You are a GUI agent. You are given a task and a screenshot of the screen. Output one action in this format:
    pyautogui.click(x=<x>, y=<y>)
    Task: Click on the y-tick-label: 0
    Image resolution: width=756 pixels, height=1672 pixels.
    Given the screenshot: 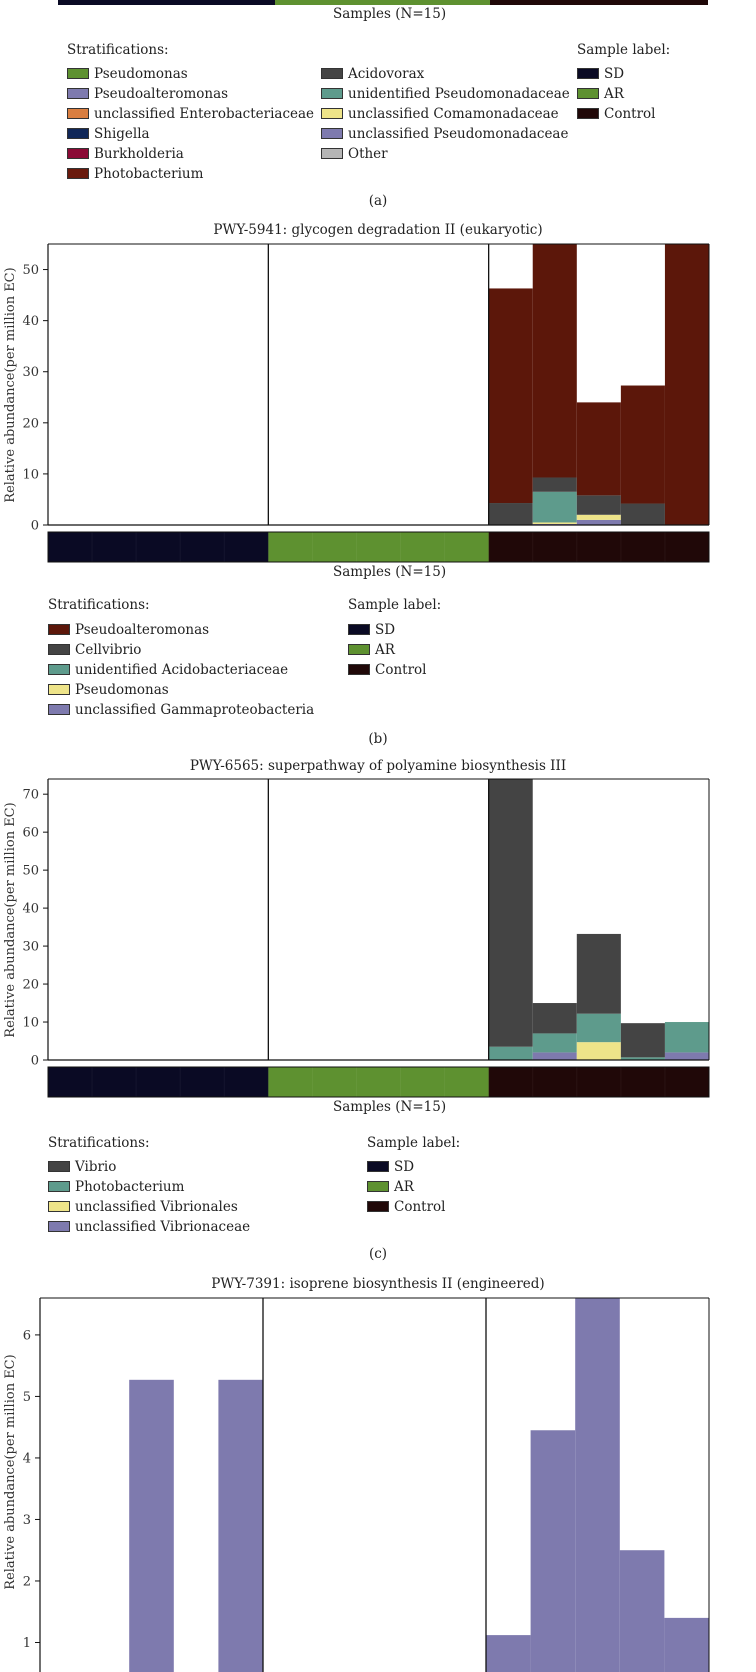 What is the action you would take?
    pyautogui.click(x=35, y=526)
    